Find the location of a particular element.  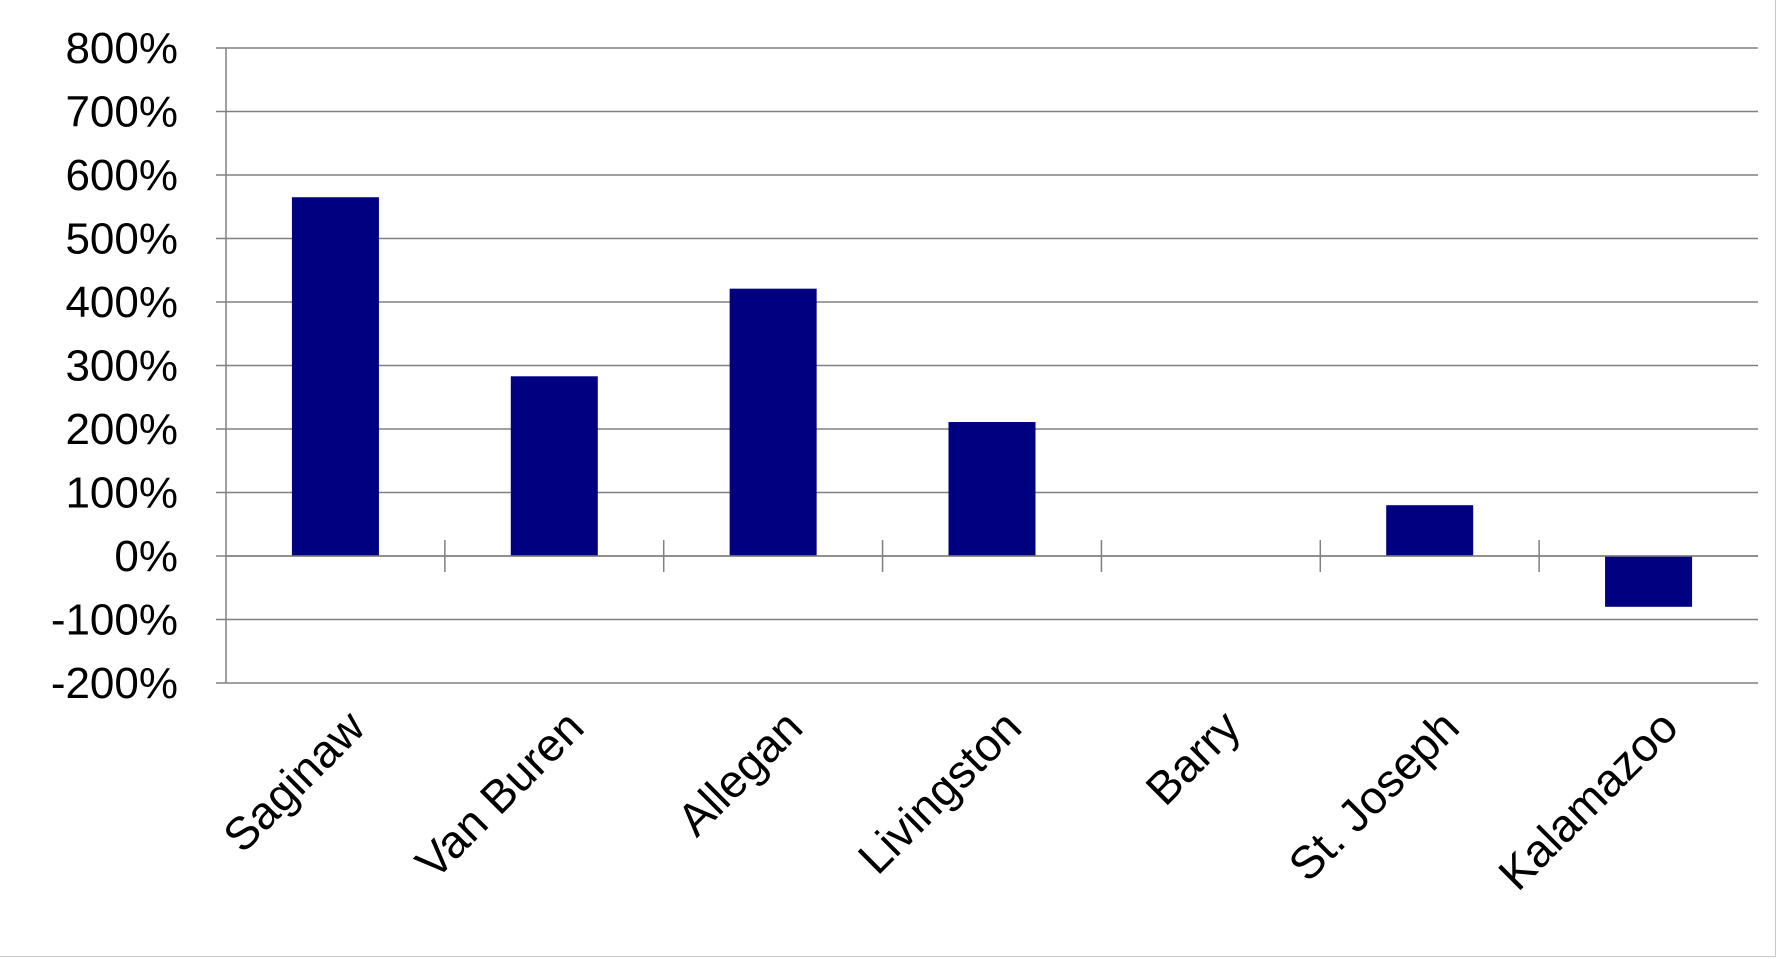

y-tick-label: 700% is located at coordinates (121, 112).